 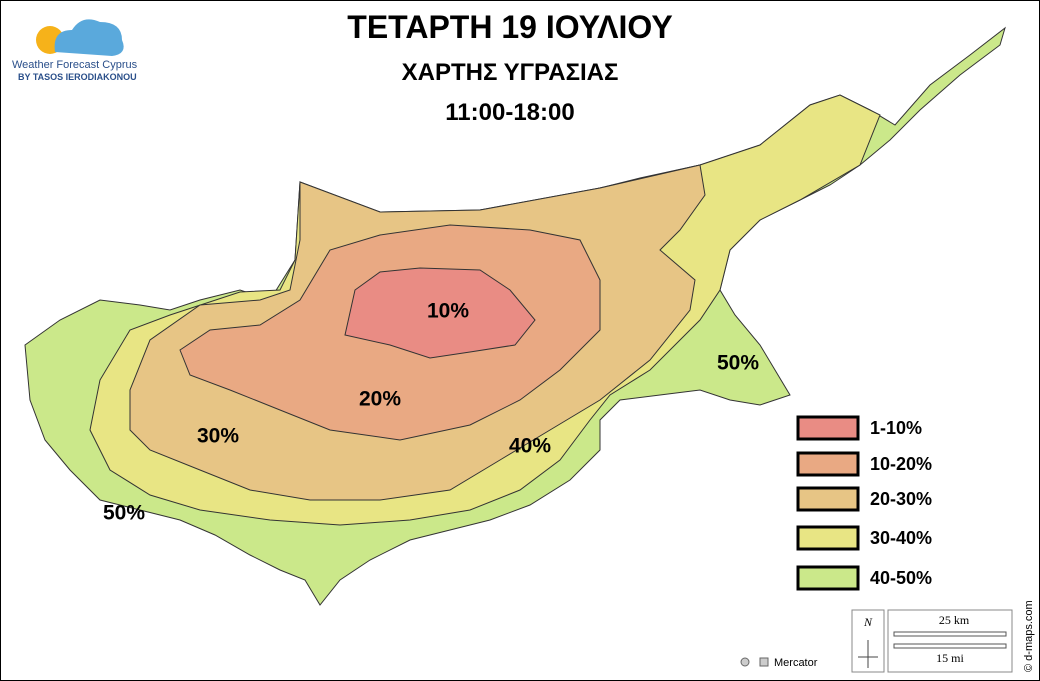 What do you see at coordinates (1029, 636) in the screenshot?
I see `credit: © d-maps.com` at bounding box center [1029, 636].